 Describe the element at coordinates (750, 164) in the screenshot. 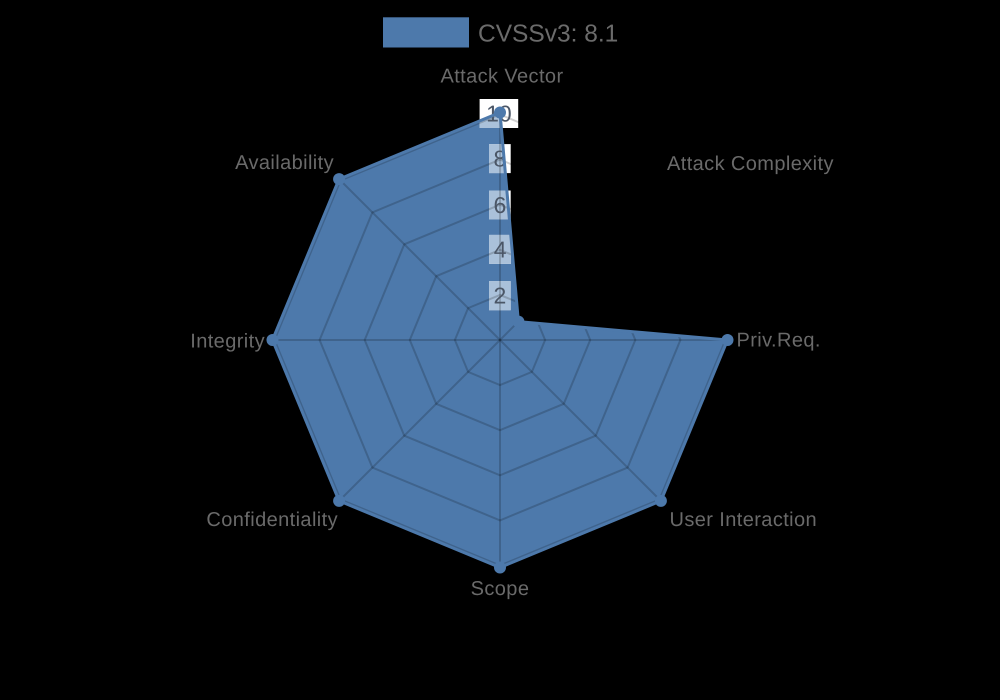

I see `svg-text: Attack Complexity` at that location.